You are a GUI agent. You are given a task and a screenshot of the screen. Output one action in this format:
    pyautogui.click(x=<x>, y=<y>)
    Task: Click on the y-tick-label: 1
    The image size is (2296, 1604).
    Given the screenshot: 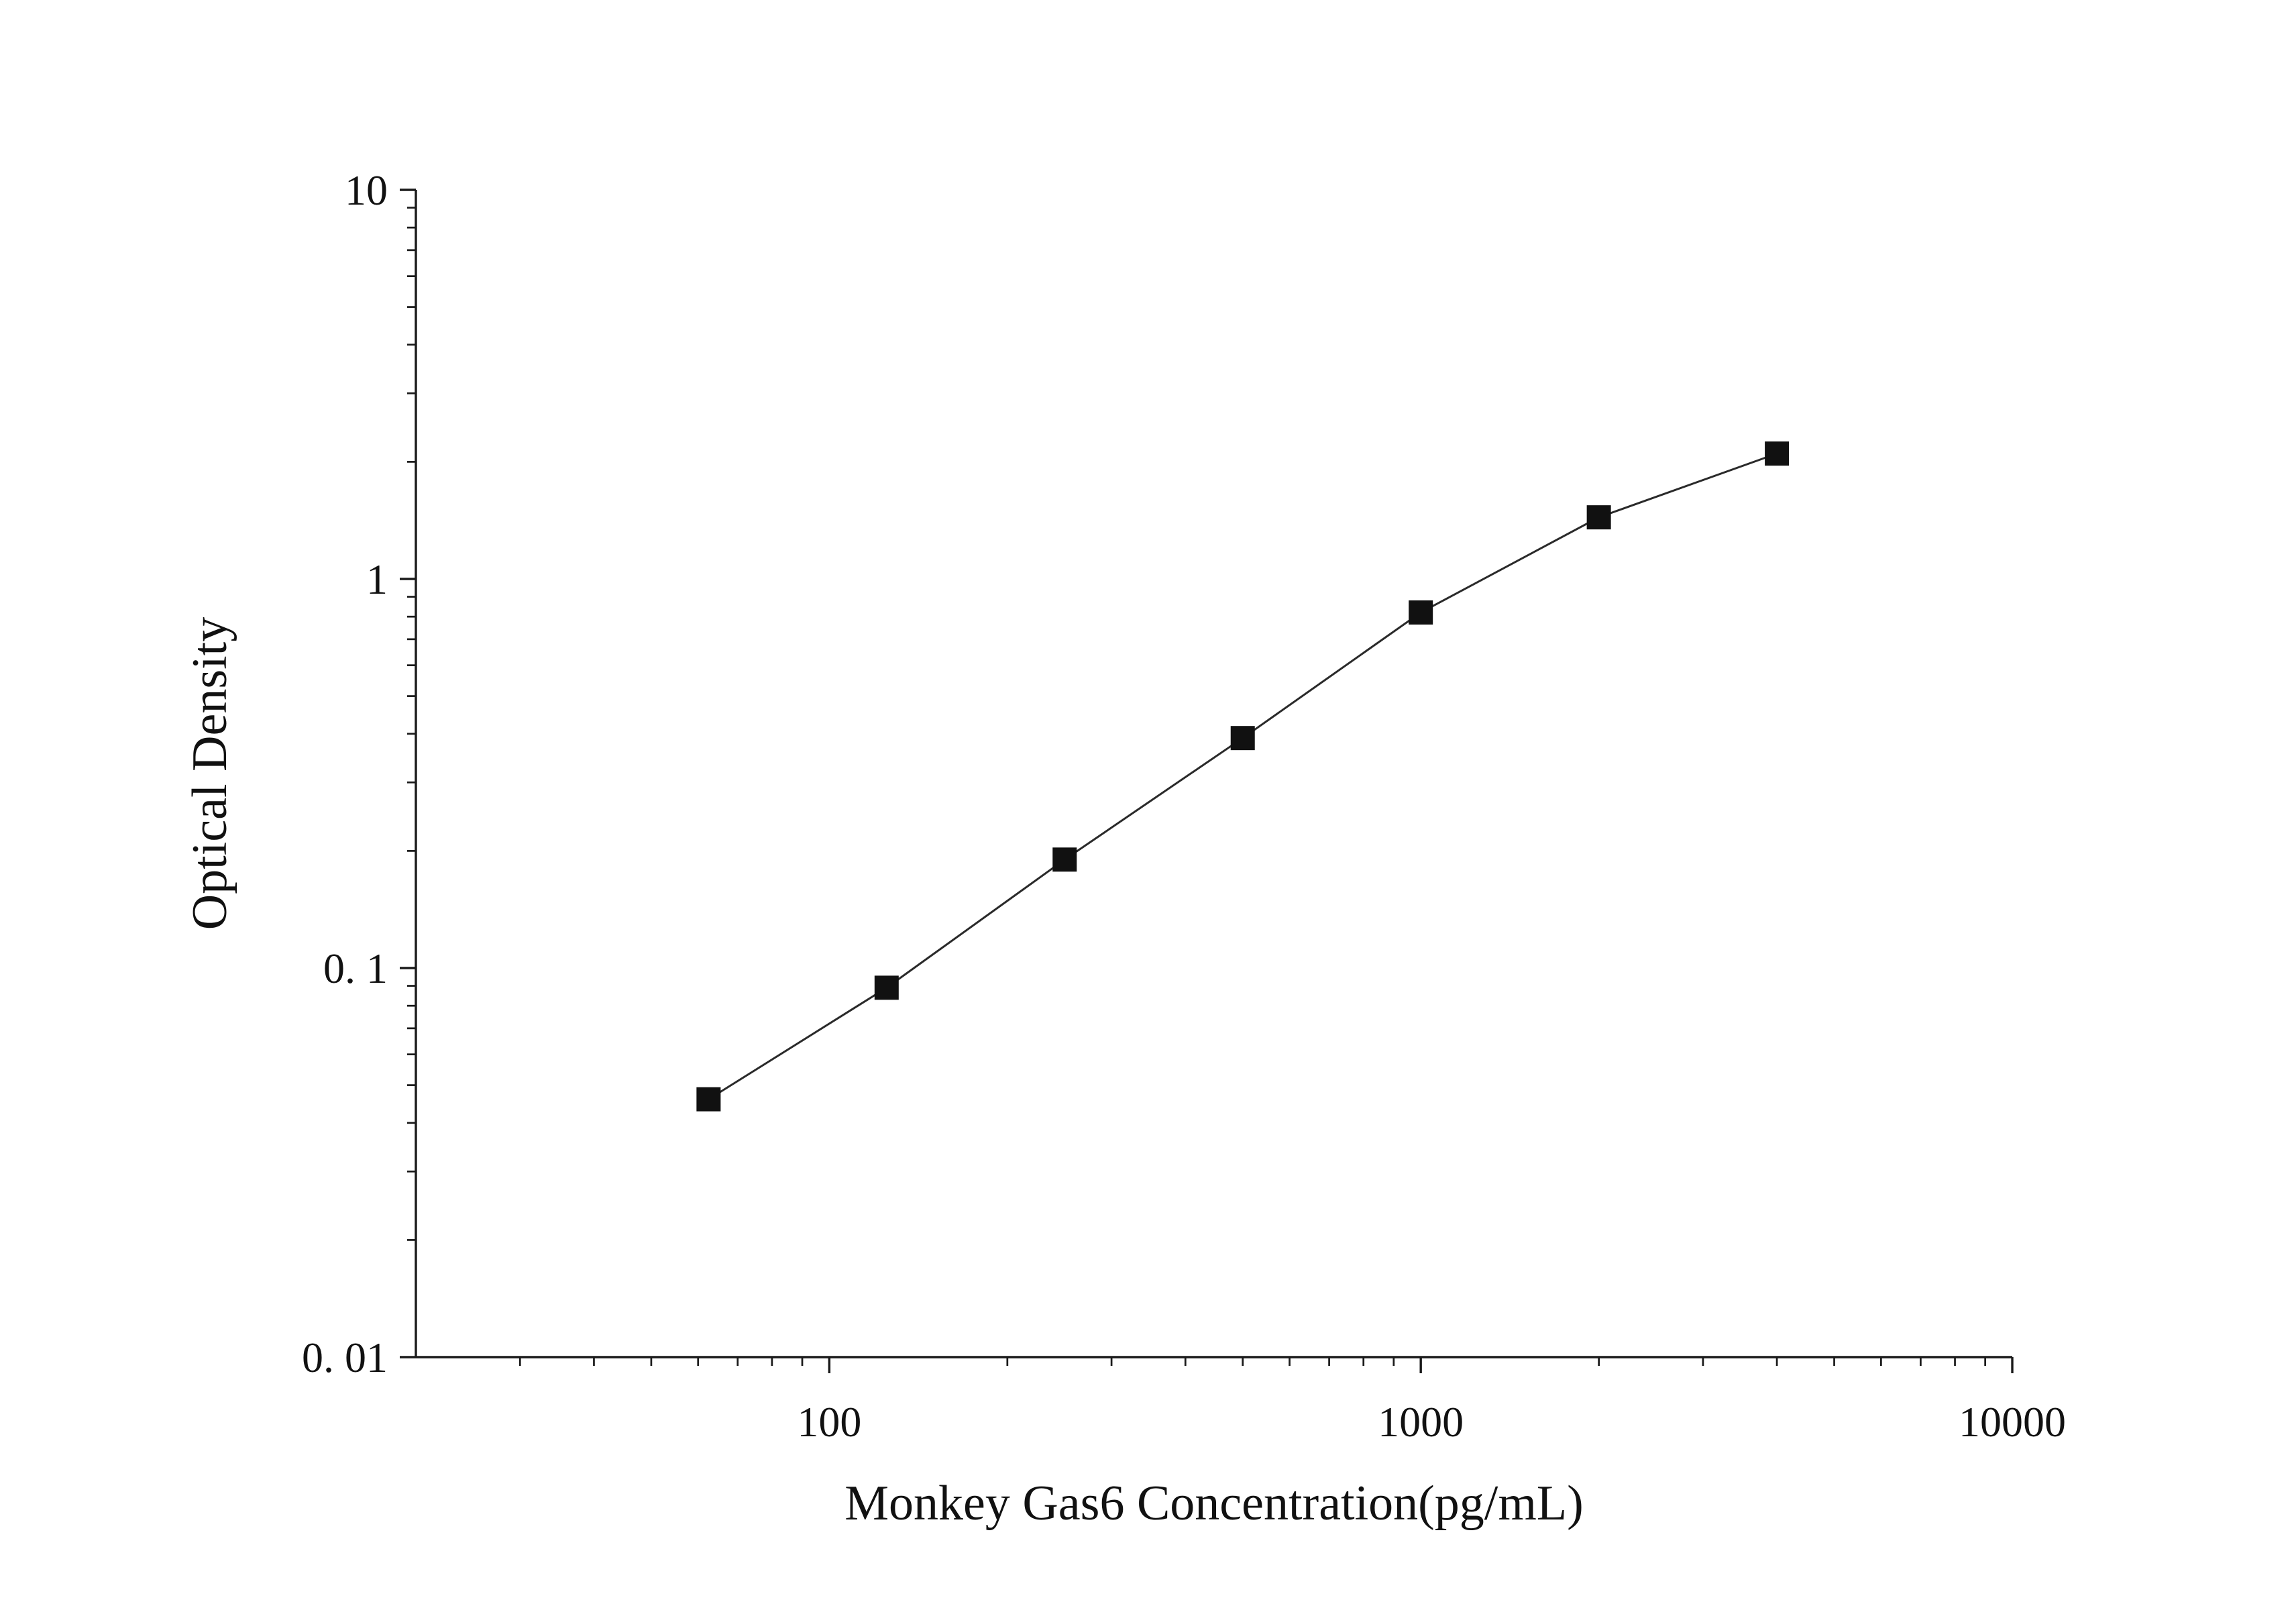 What is the action you would take?
    pyautogui.click(x=377, y=579)
    